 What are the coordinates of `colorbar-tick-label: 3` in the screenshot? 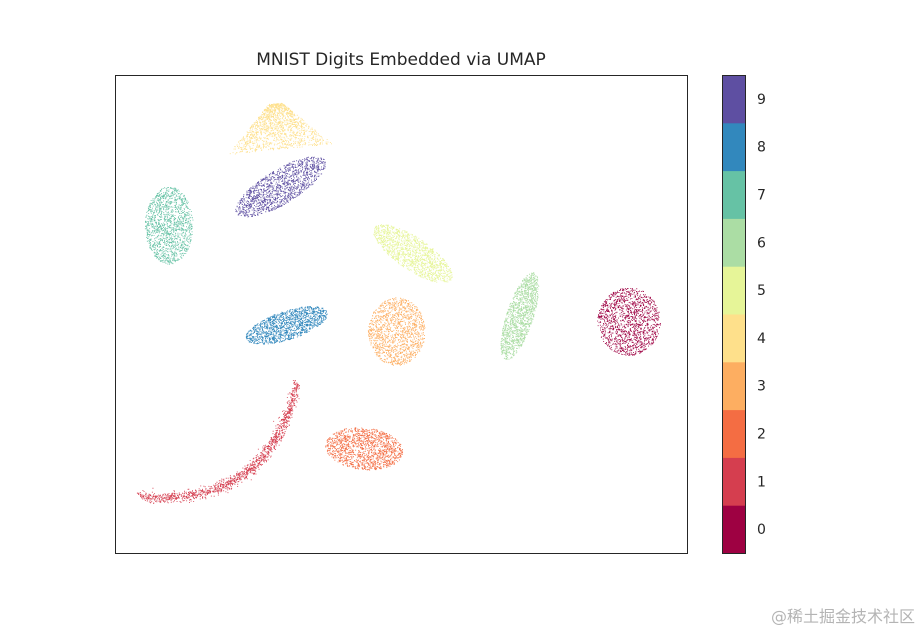 It's located at (761, 387).